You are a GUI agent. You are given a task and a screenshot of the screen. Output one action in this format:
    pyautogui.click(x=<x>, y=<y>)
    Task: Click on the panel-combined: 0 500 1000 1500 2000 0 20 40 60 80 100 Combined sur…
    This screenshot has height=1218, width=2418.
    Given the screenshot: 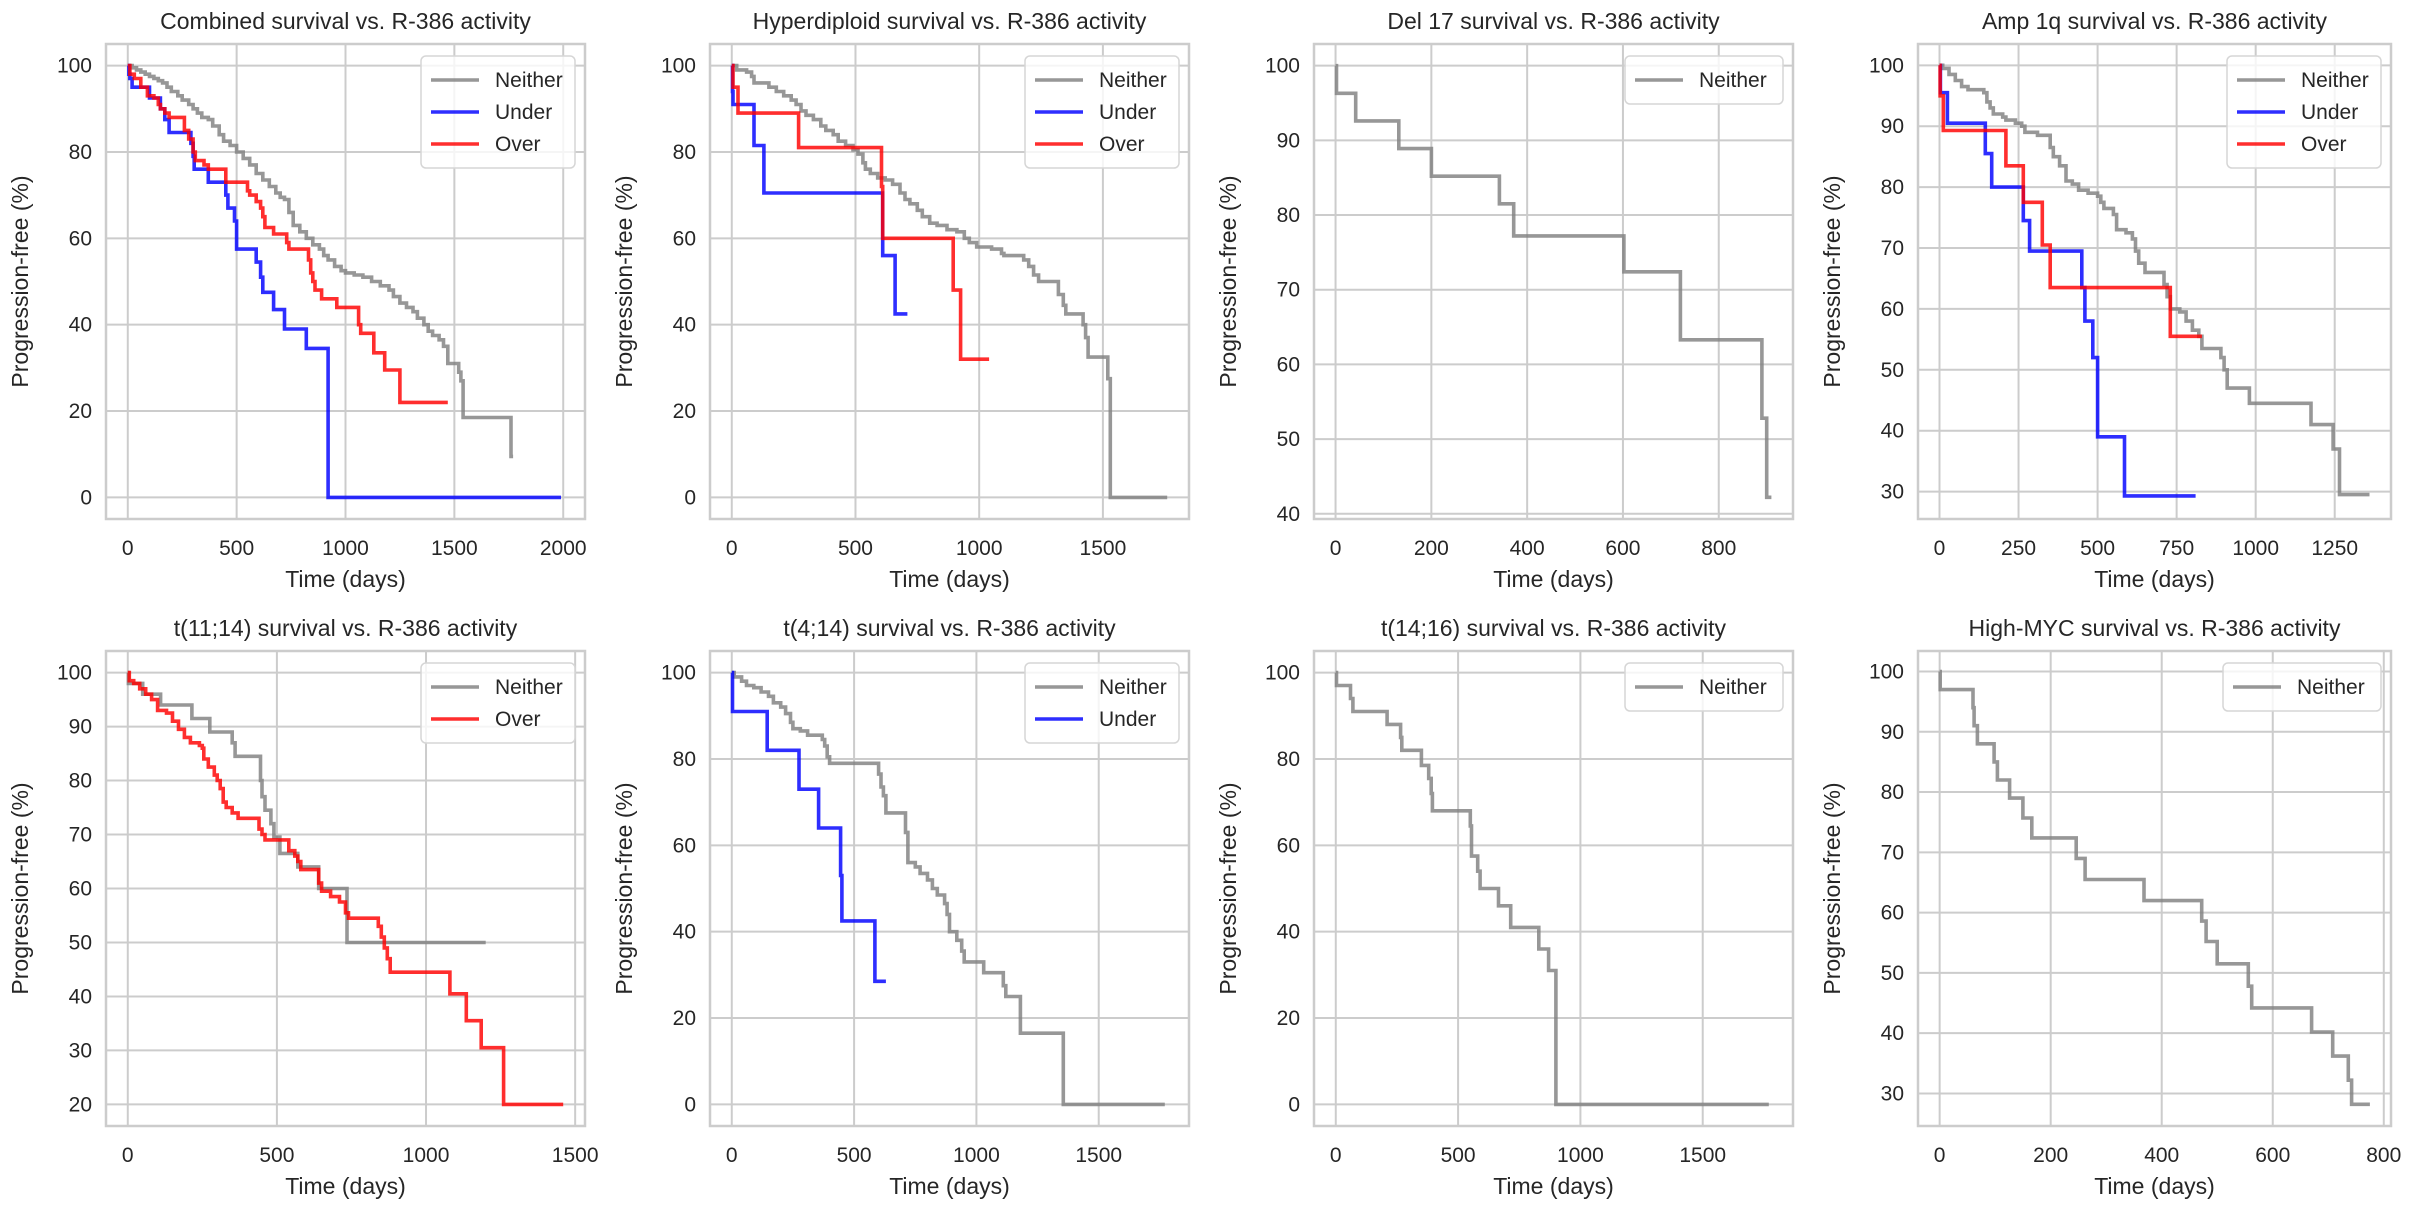 What is the action you would take?
    pyautogui.click(x=297, y=300)
    